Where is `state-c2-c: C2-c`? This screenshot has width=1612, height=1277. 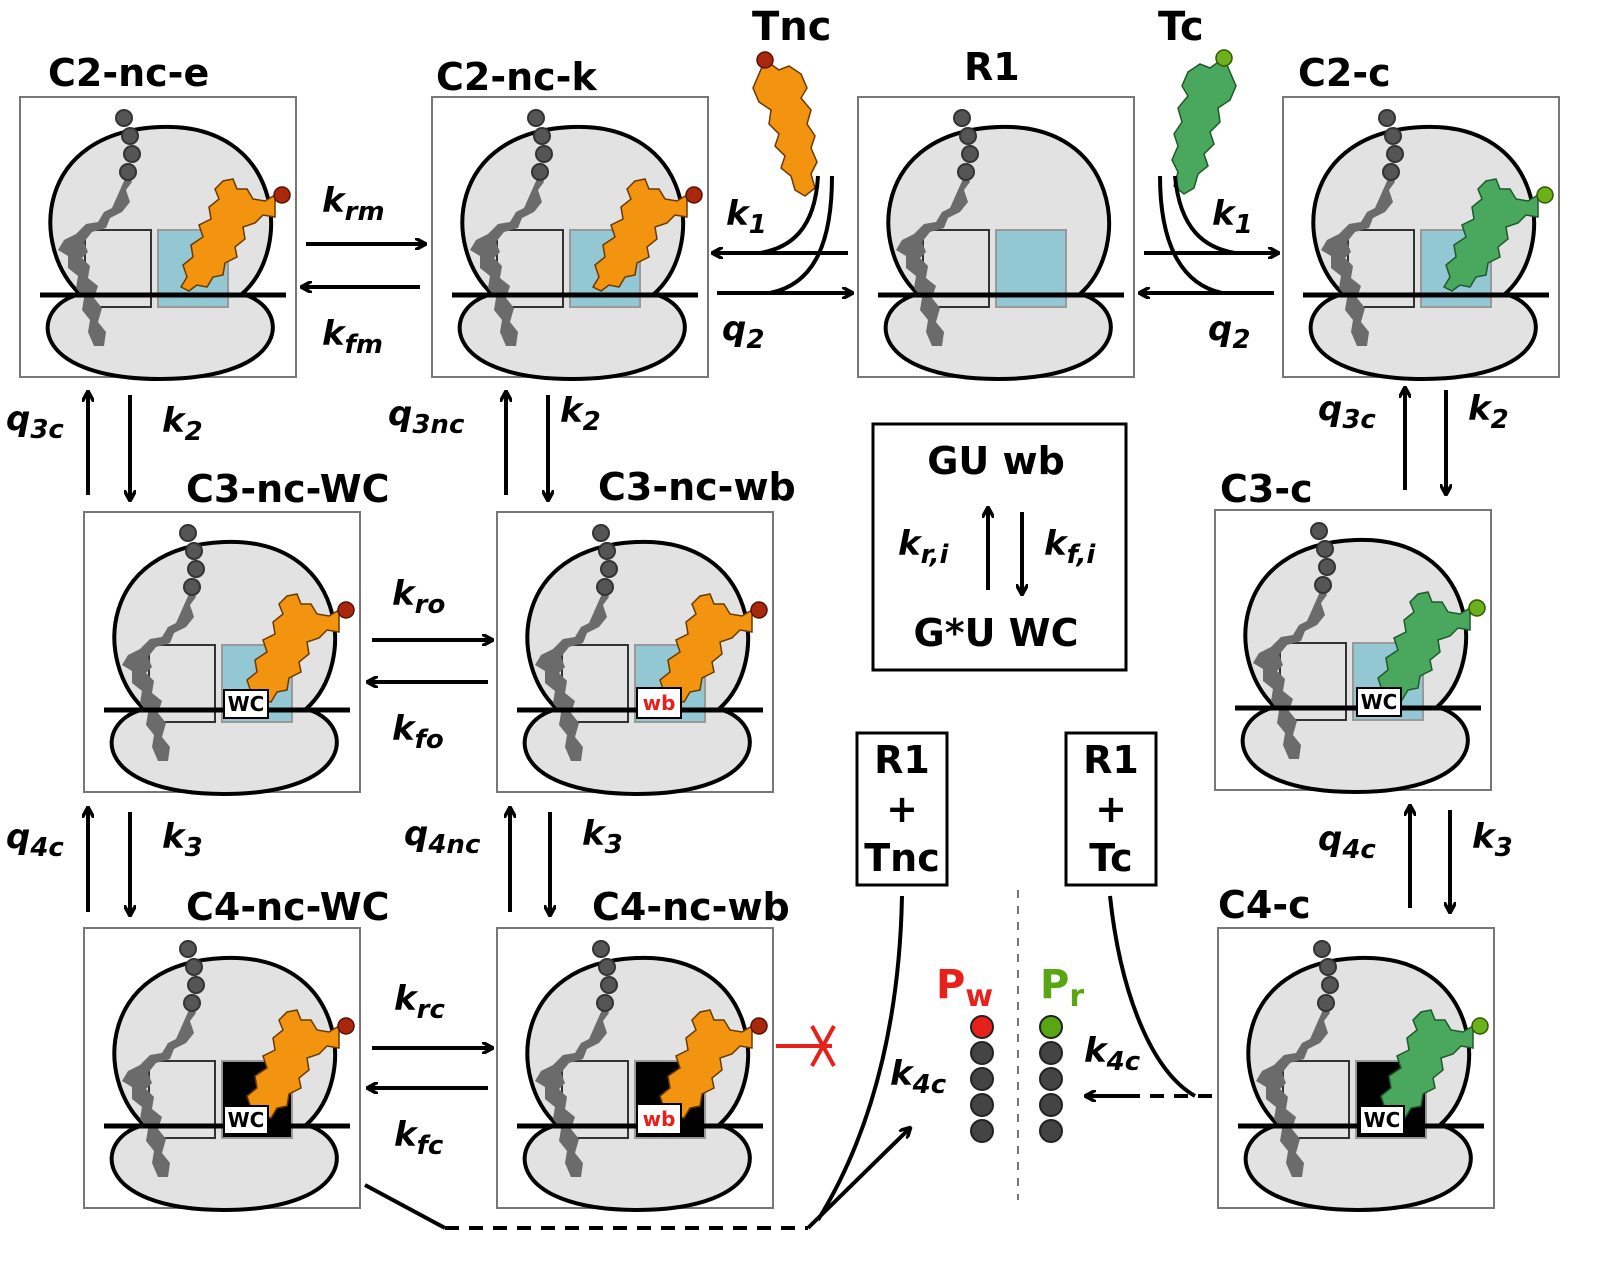 state-c2-c: C2-c is located at coordinates (1421, 216).